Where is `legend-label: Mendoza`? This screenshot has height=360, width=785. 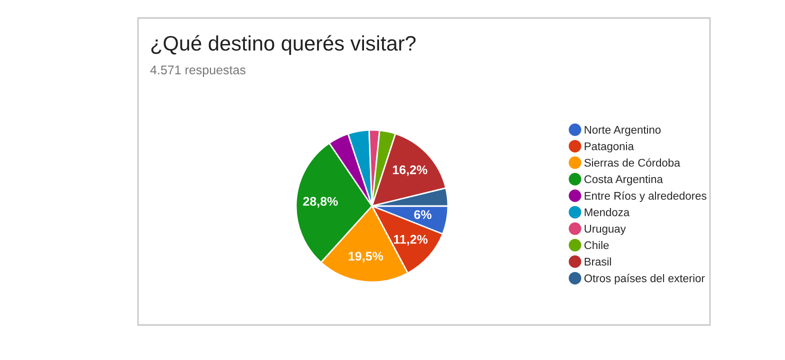
legend-label: Mendoza is located at coordinates (607, 212).